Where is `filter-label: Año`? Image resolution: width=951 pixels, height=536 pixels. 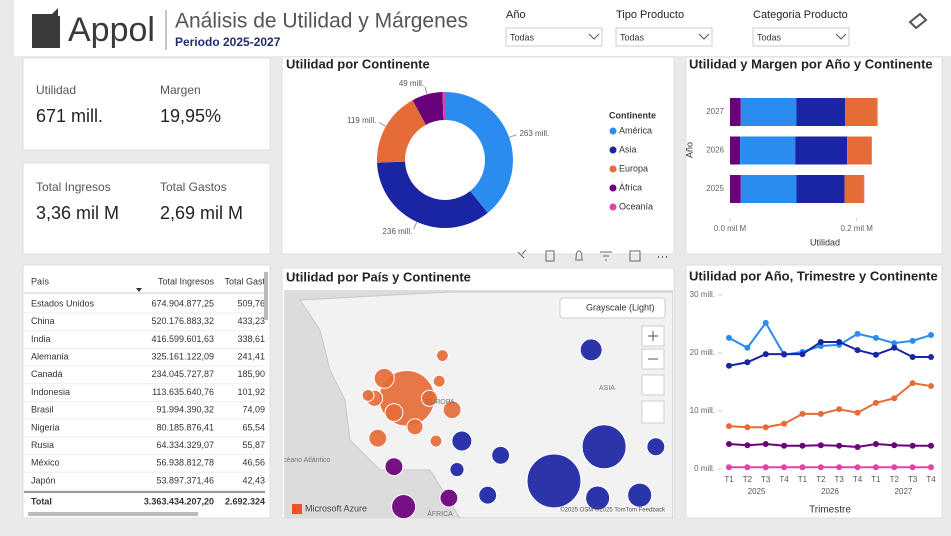
filter-label: Año is located at coordinates (516, 15).